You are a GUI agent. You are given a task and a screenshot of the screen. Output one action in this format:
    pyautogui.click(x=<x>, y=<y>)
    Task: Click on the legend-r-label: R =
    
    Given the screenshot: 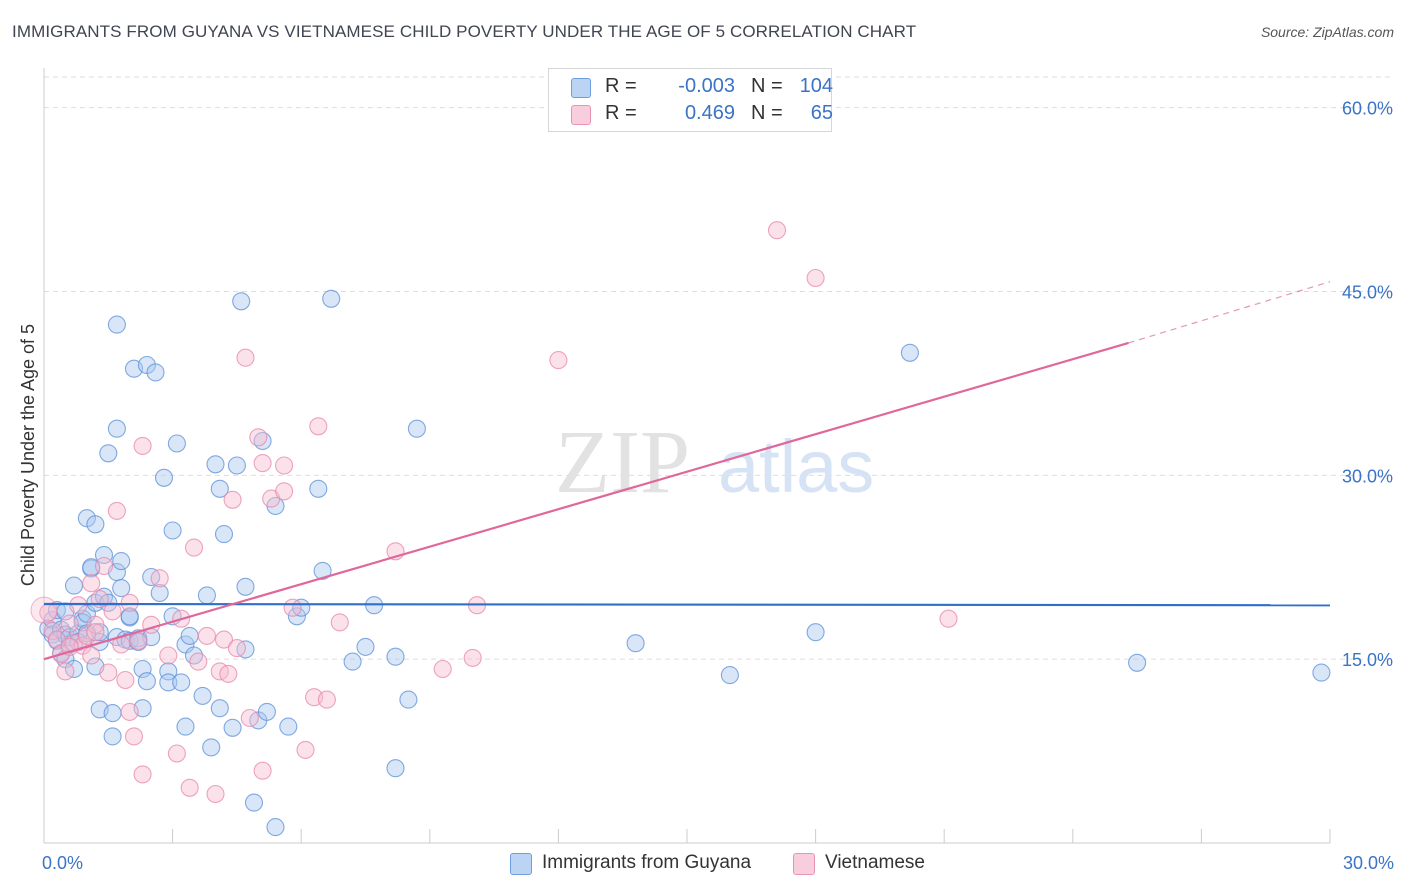 What is the action you would take?
    pyautogui.click(x=621, y=86)
    